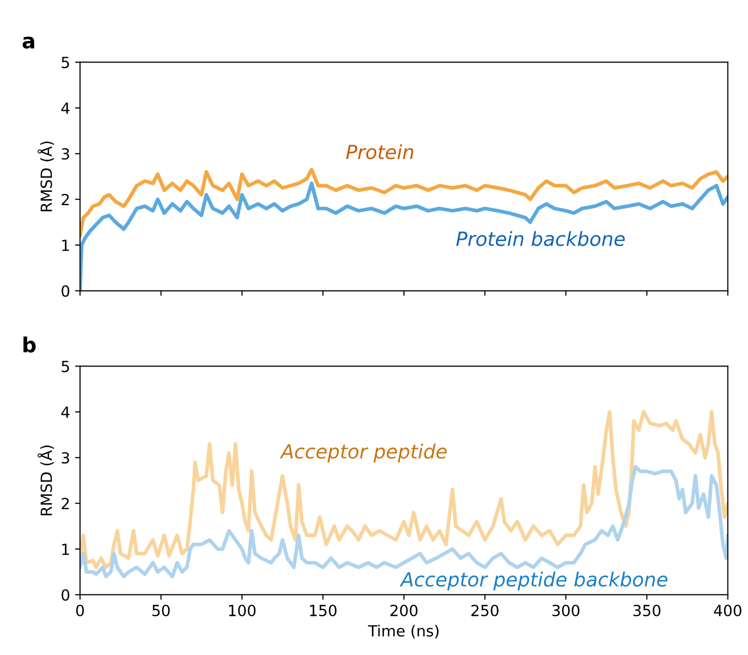  I want to click on series-label: Protein, so click(380, 152).